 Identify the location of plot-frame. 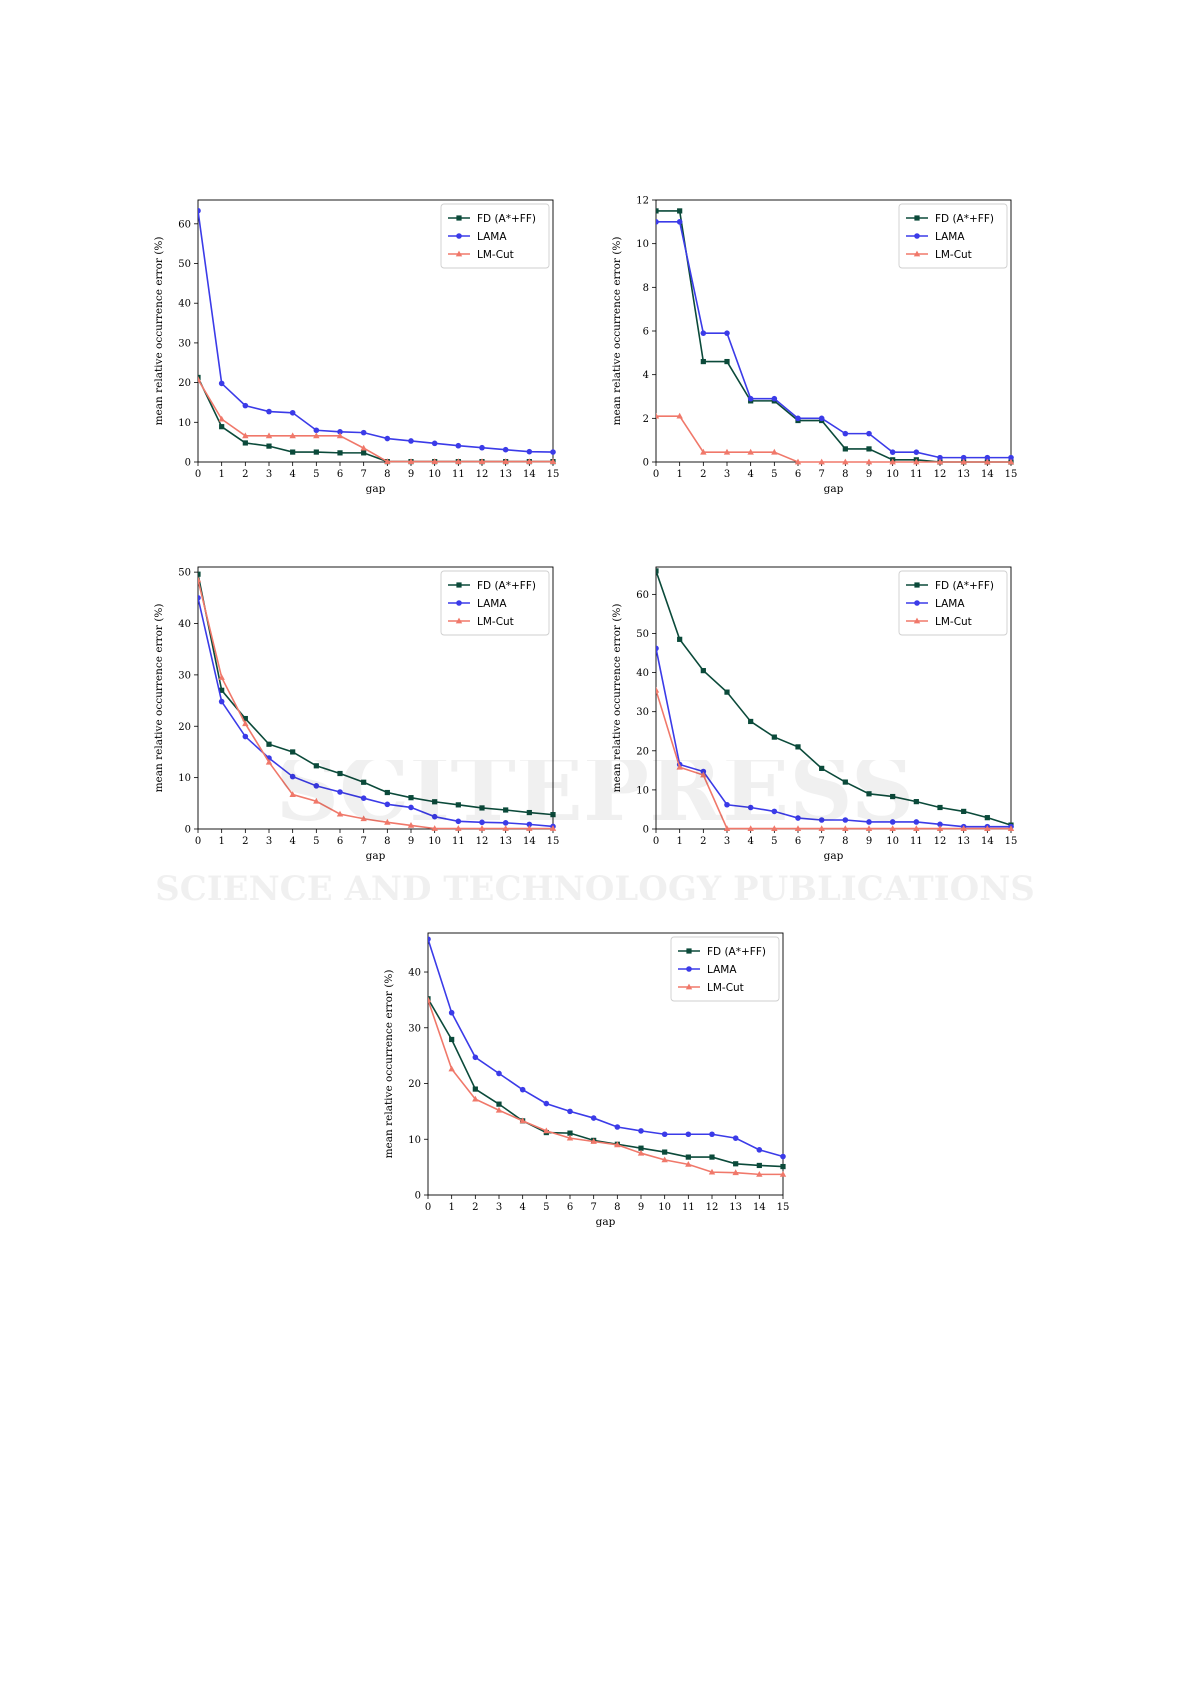
(375, 698).